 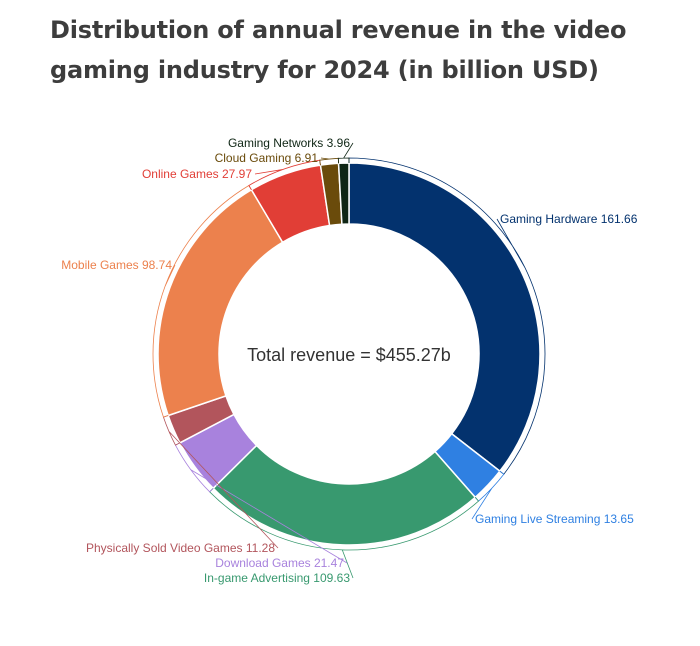 I want to click on slice-label-physically-sold-video-games: Physically Sold Video Games 11.28, so click(x=180, y=548).